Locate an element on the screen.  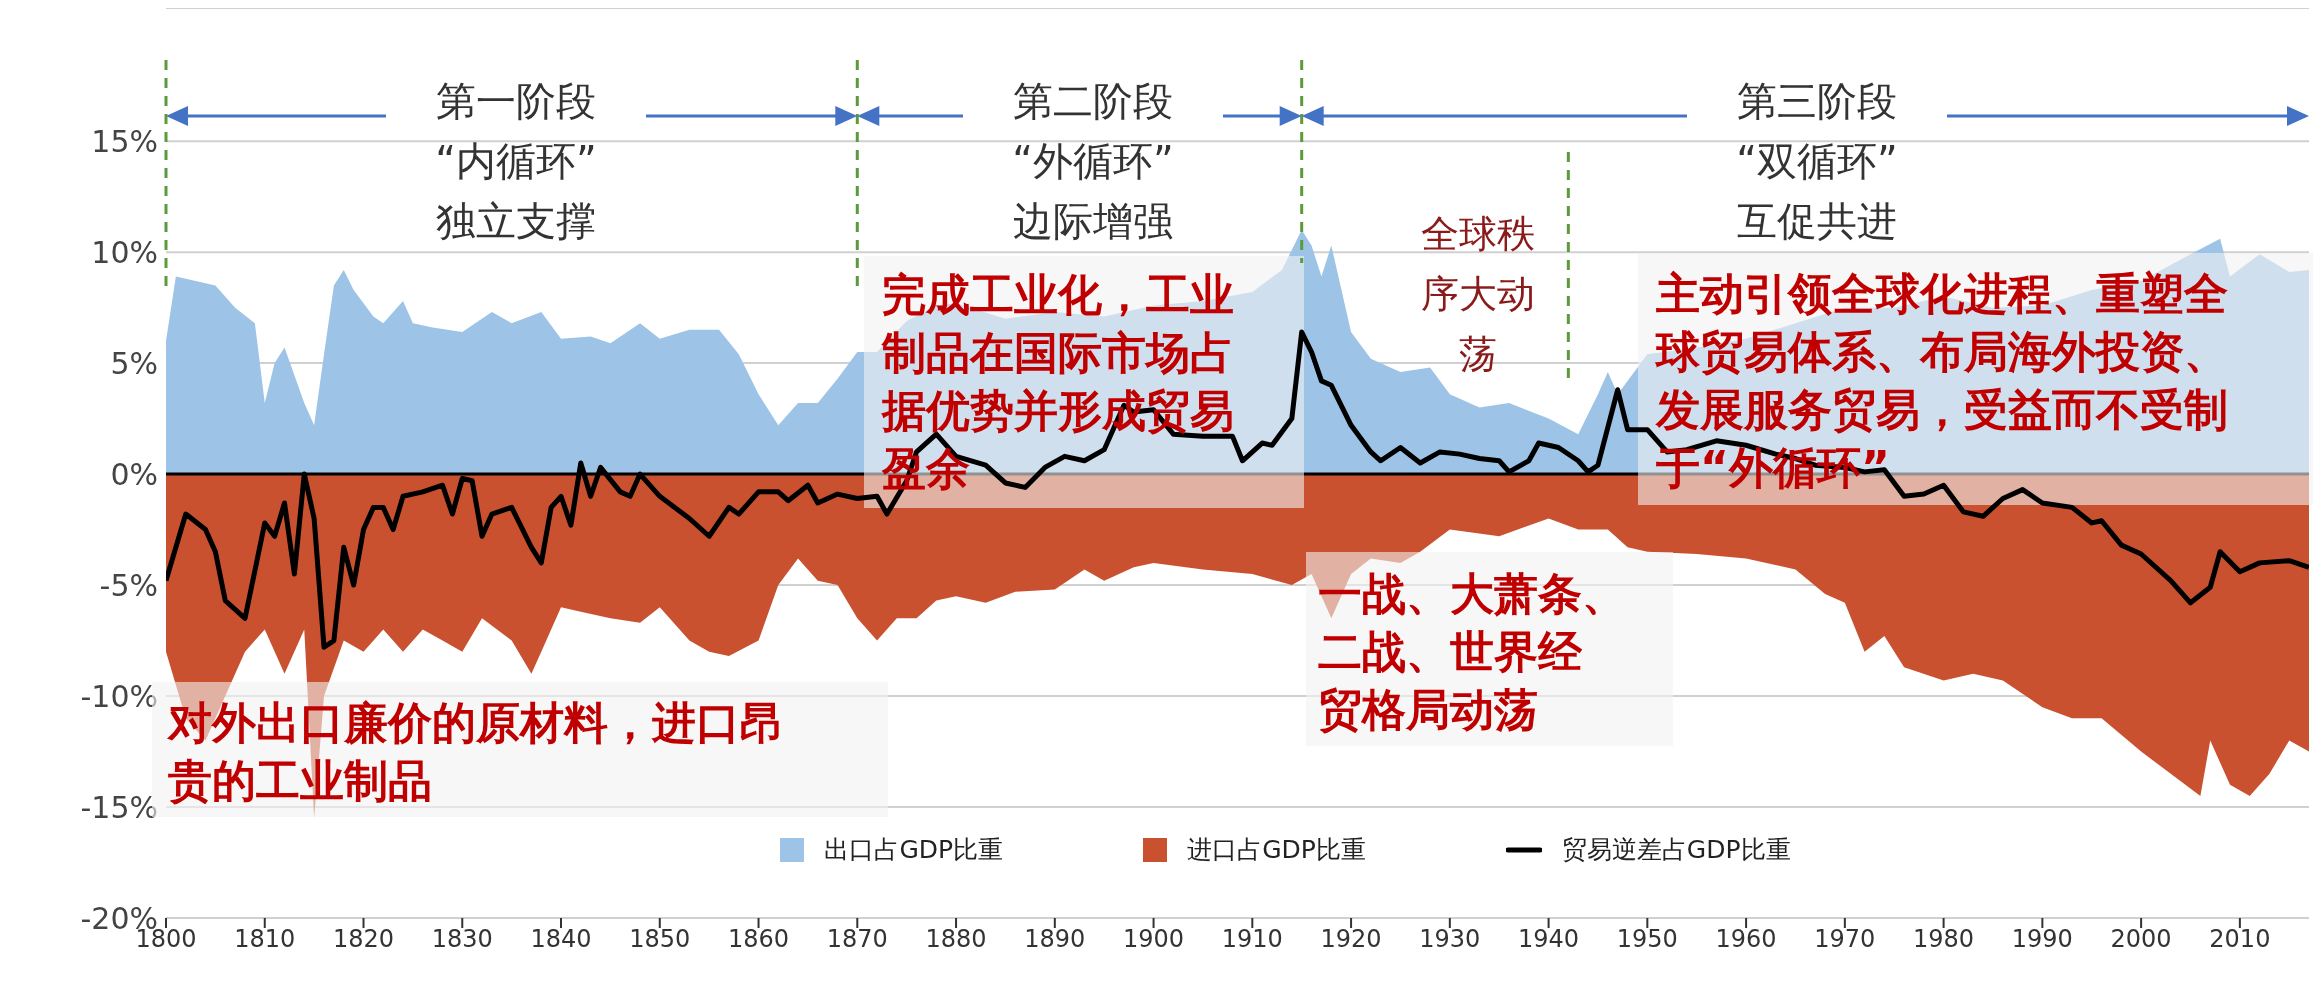
legend-label: 贸易逆差占GDP比重 is located at coordinates (1676, 850).